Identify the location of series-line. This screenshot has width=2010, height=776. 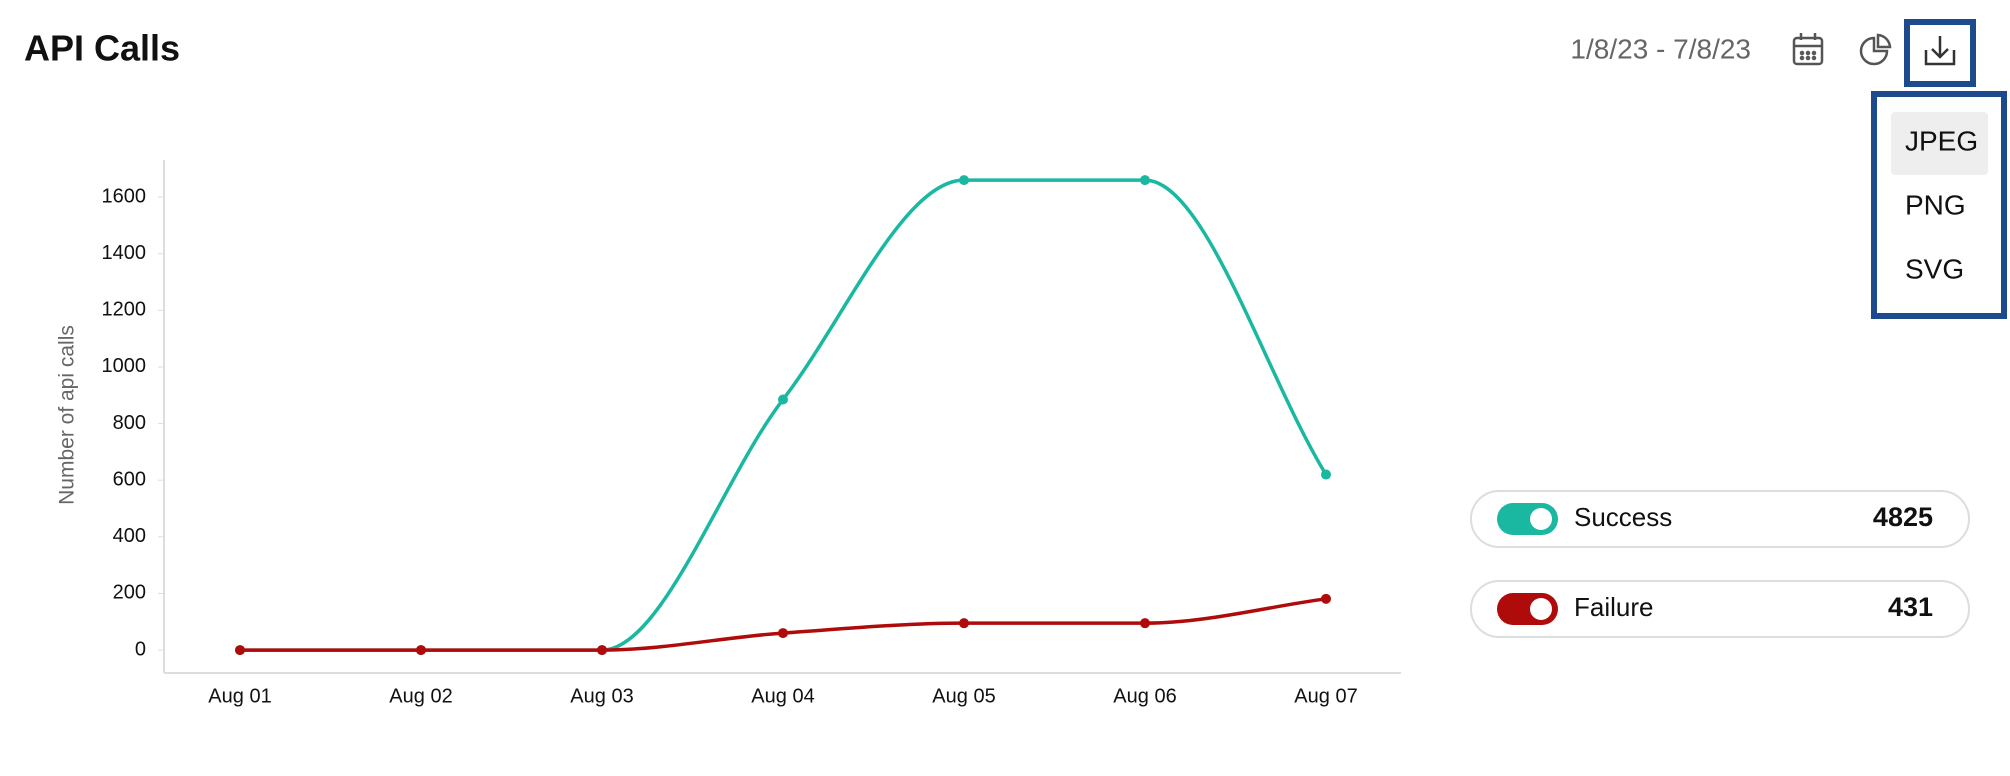
(783, 624).